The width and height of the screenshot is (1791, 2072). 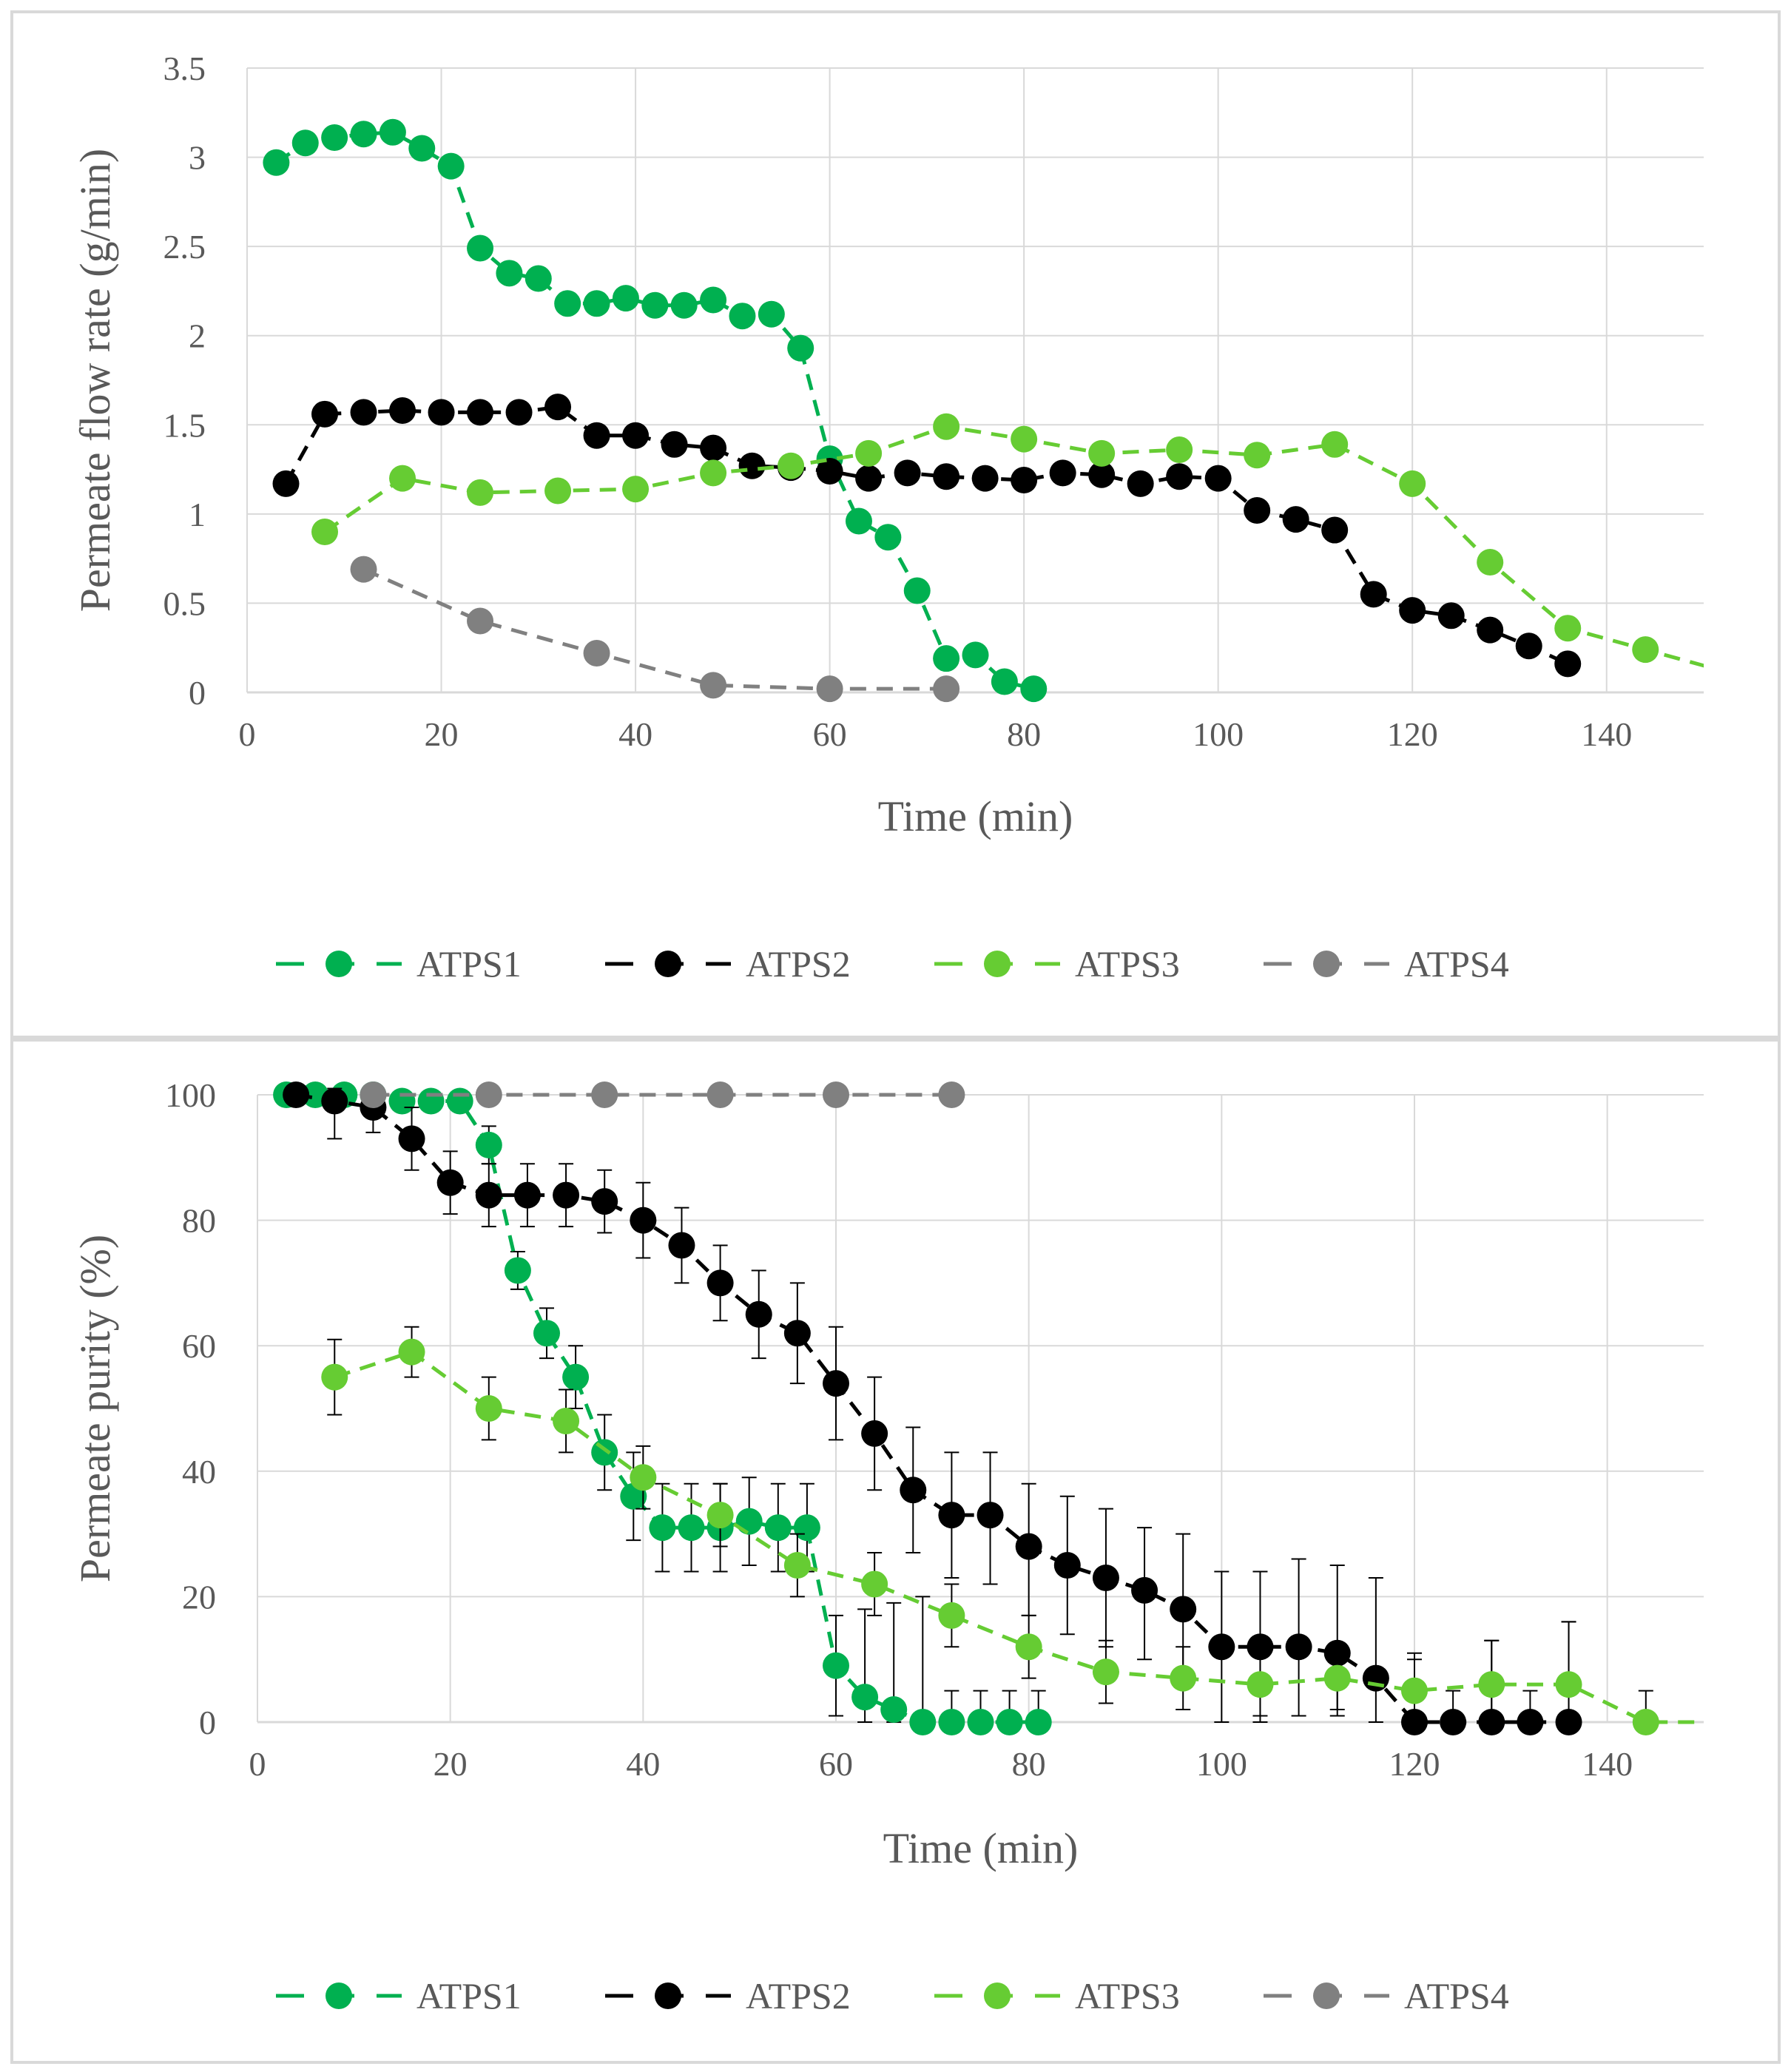 I want to click on y-tick-label: 20, so click(x=199, y=1597).